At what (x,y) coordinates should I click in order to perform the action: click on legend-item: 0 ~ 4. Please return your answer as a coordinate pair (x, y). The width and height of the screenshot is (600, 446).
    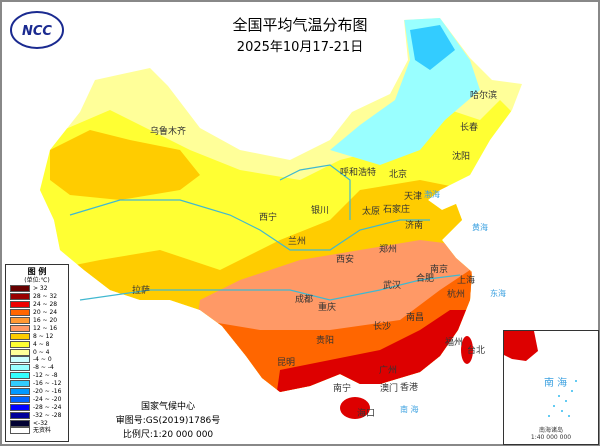
    Looking at the image, I should click on (37, 352).